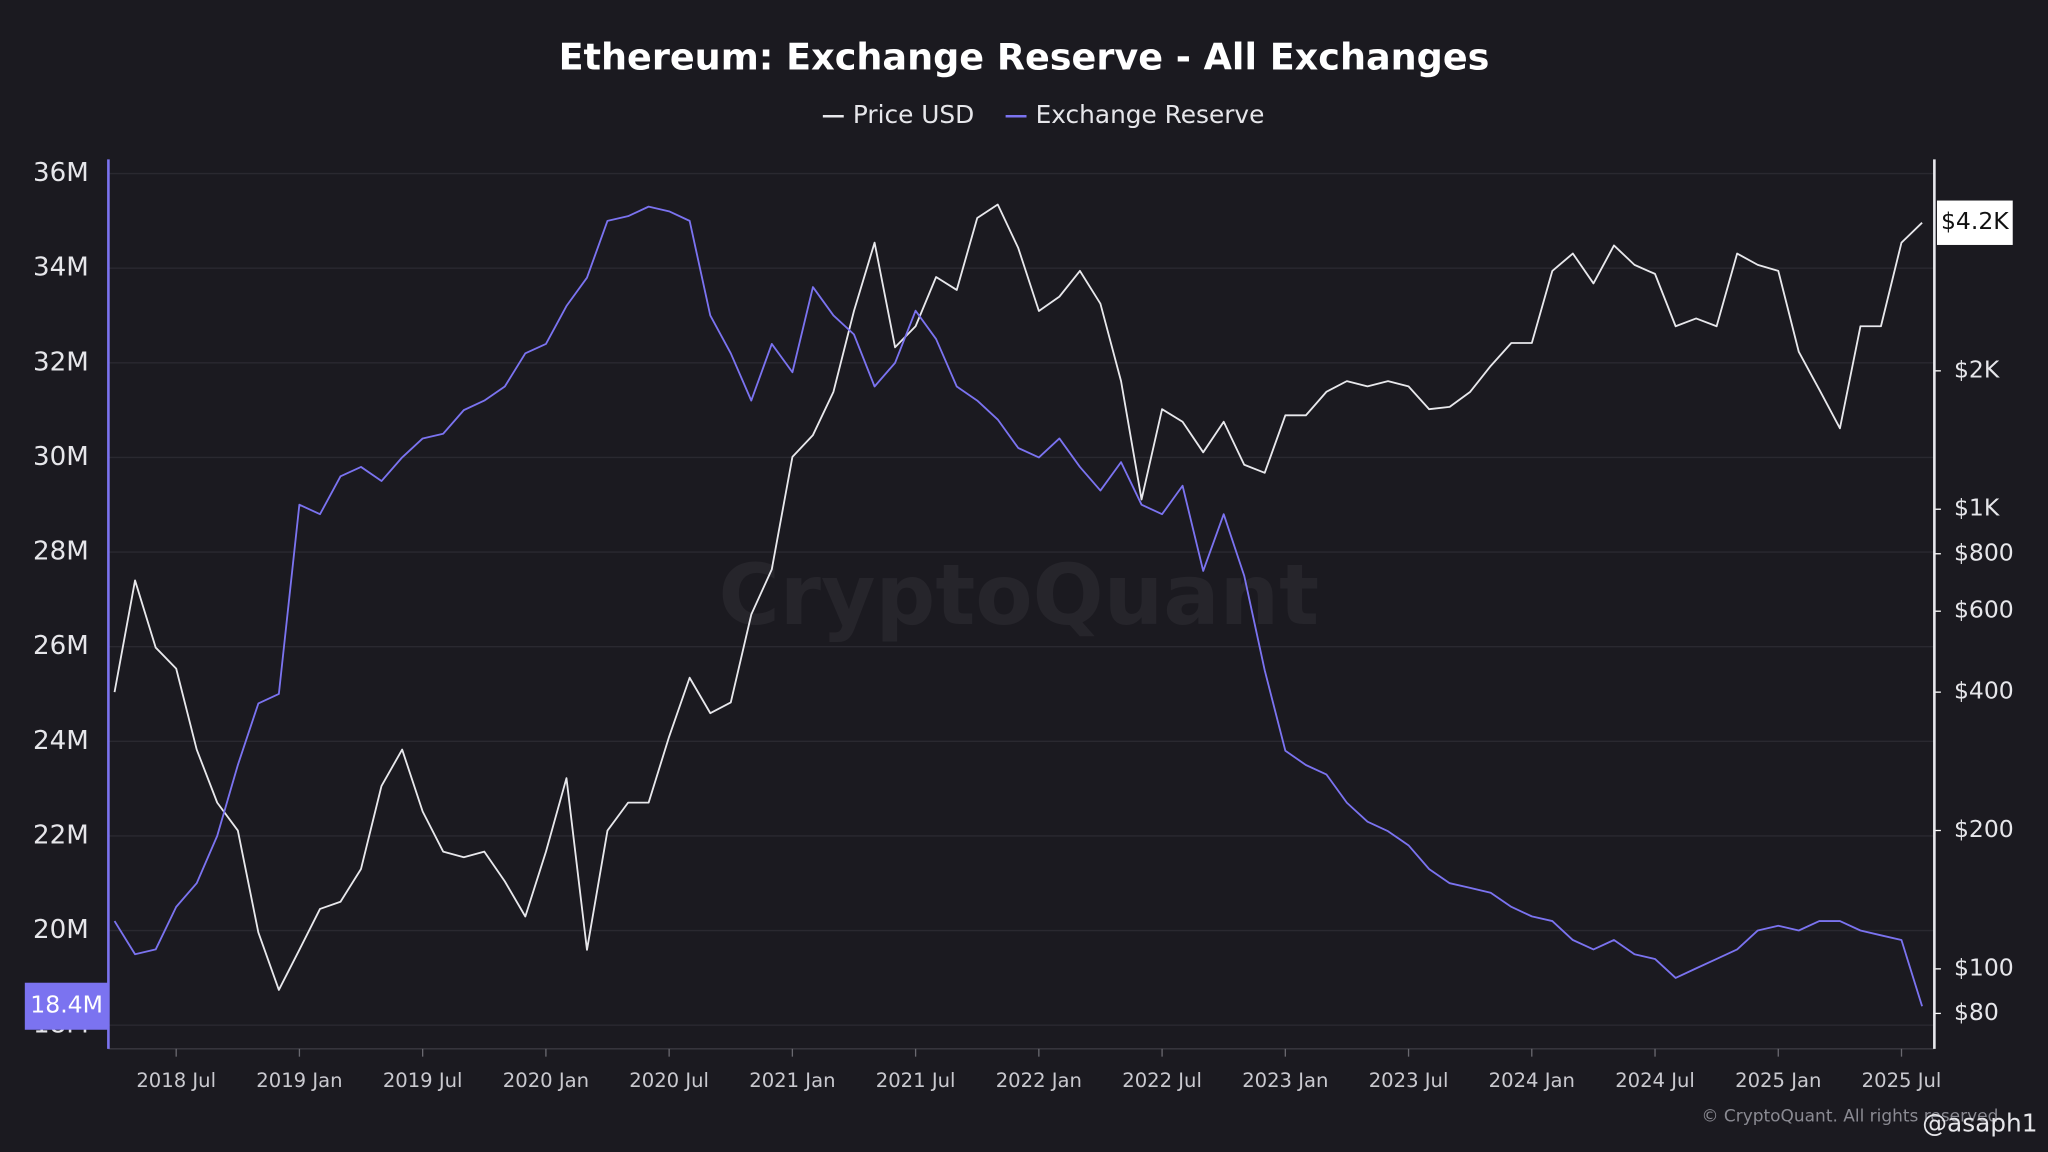 The width and height of the screenshot is (2048, 1152). I want to click on x-tick-label: 2024 Jan, so click(1532, 1080).